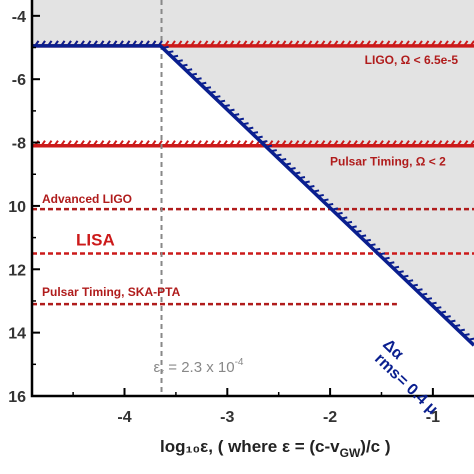  What do you see at coordinates (17, 397) in the screenshot?
I see `y-tick-label: 16` at bounding box center [17, 397].